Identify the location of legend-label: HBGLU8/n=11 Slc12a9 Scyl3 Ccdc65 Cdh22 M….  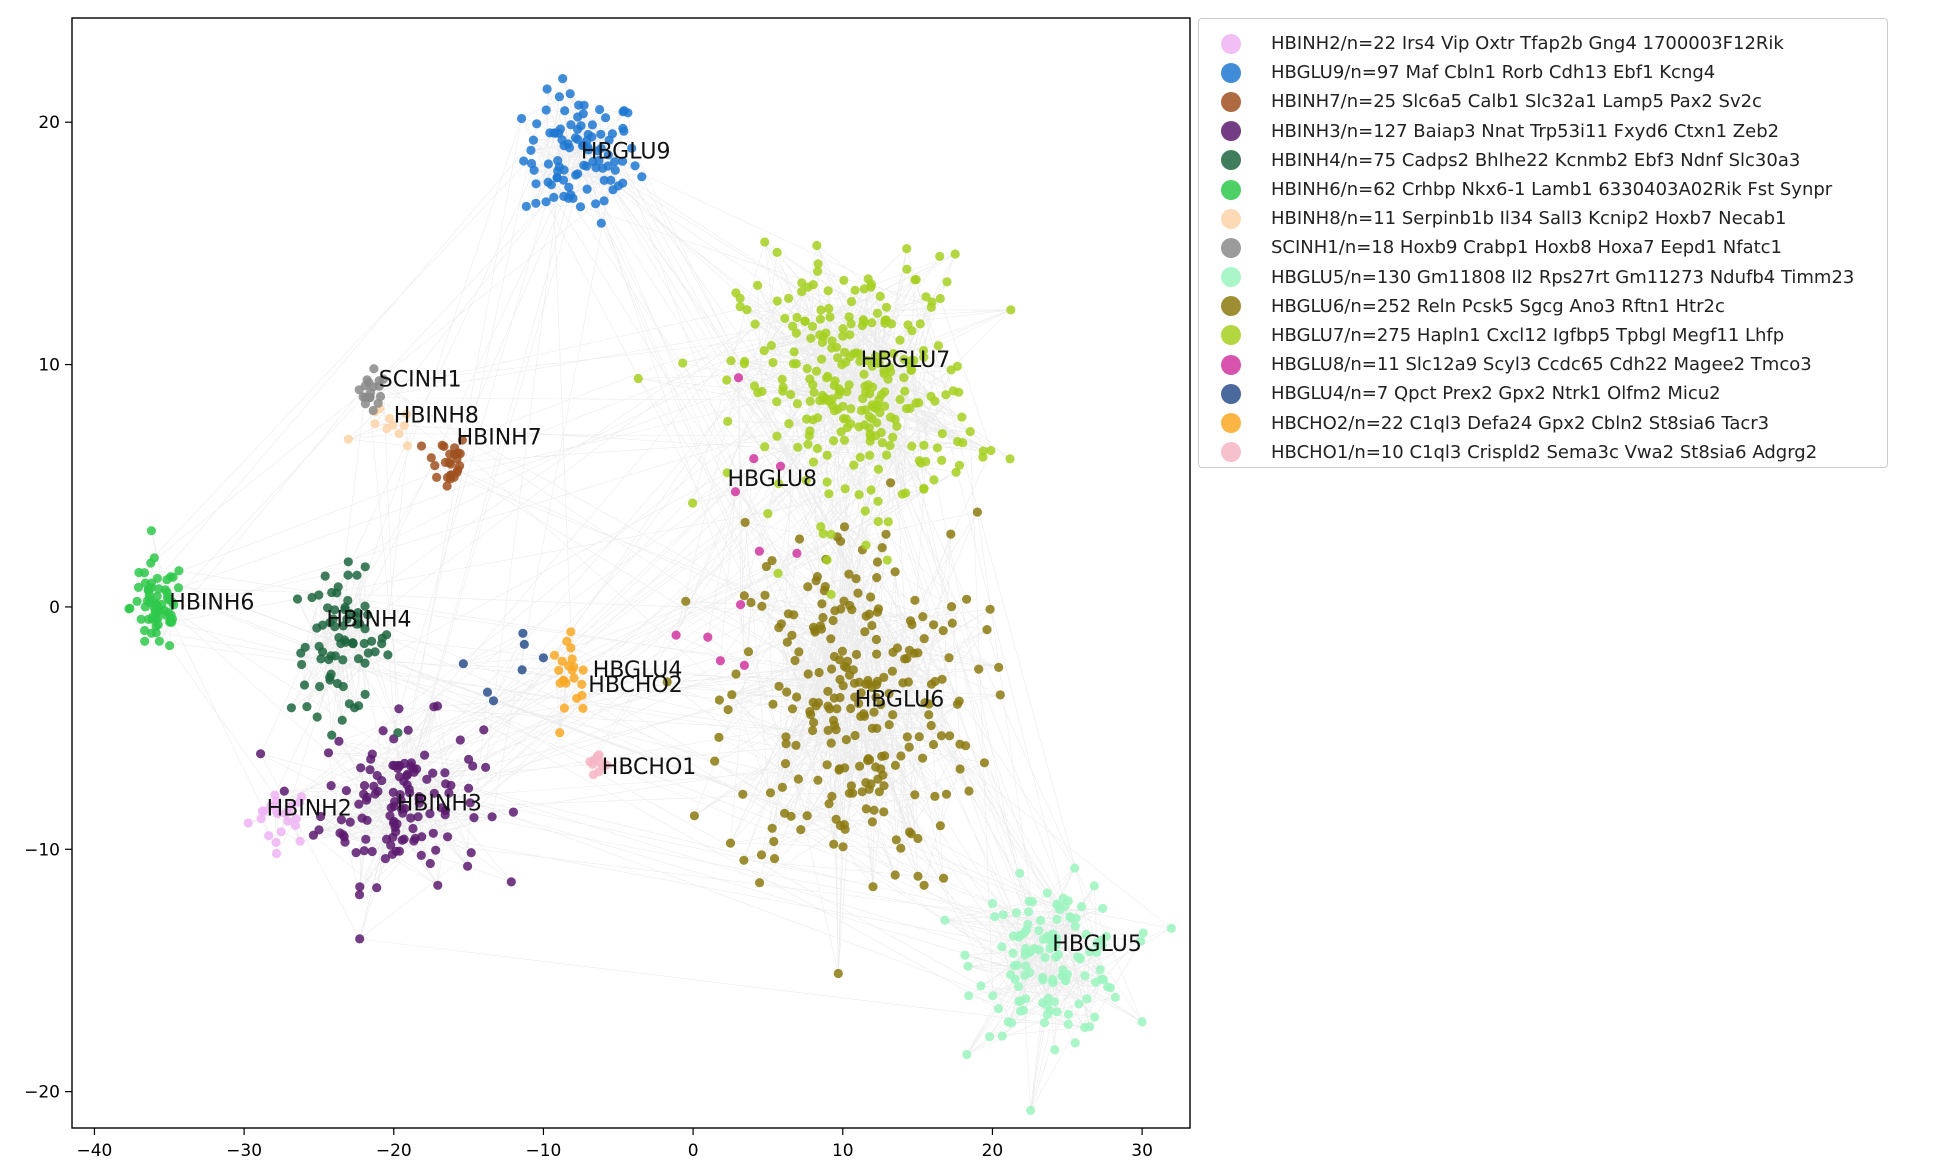
(1541, 365).